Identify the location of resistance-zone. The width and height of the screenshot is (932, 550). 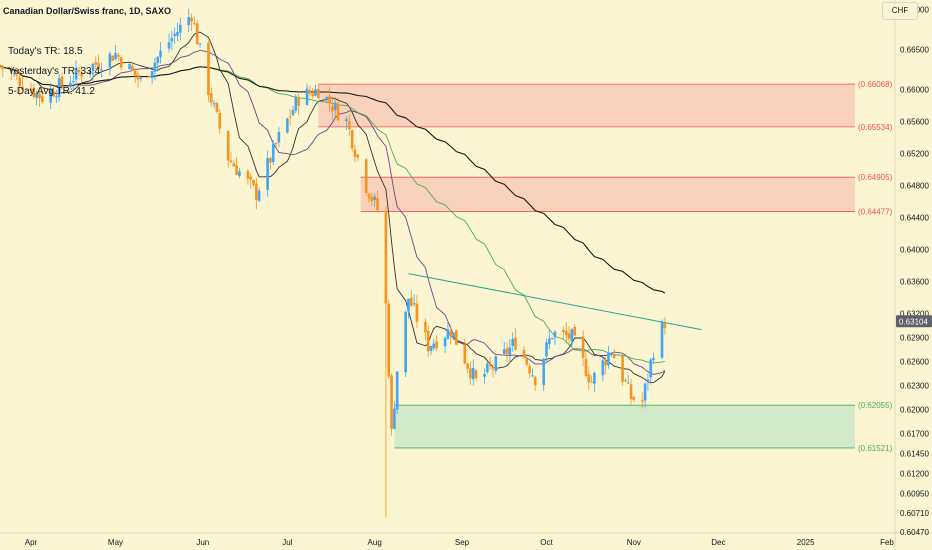
(607, 194).